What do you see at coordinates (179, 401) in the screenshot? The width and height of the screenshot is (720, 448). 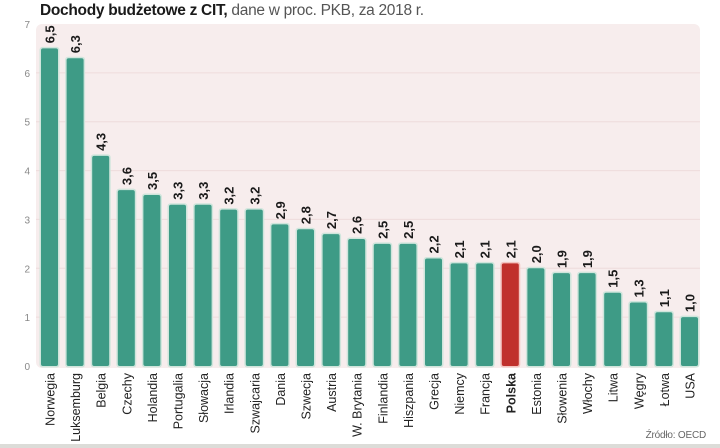 I see `x-tick-label: Portugalia` at bounding box center [179, 401].